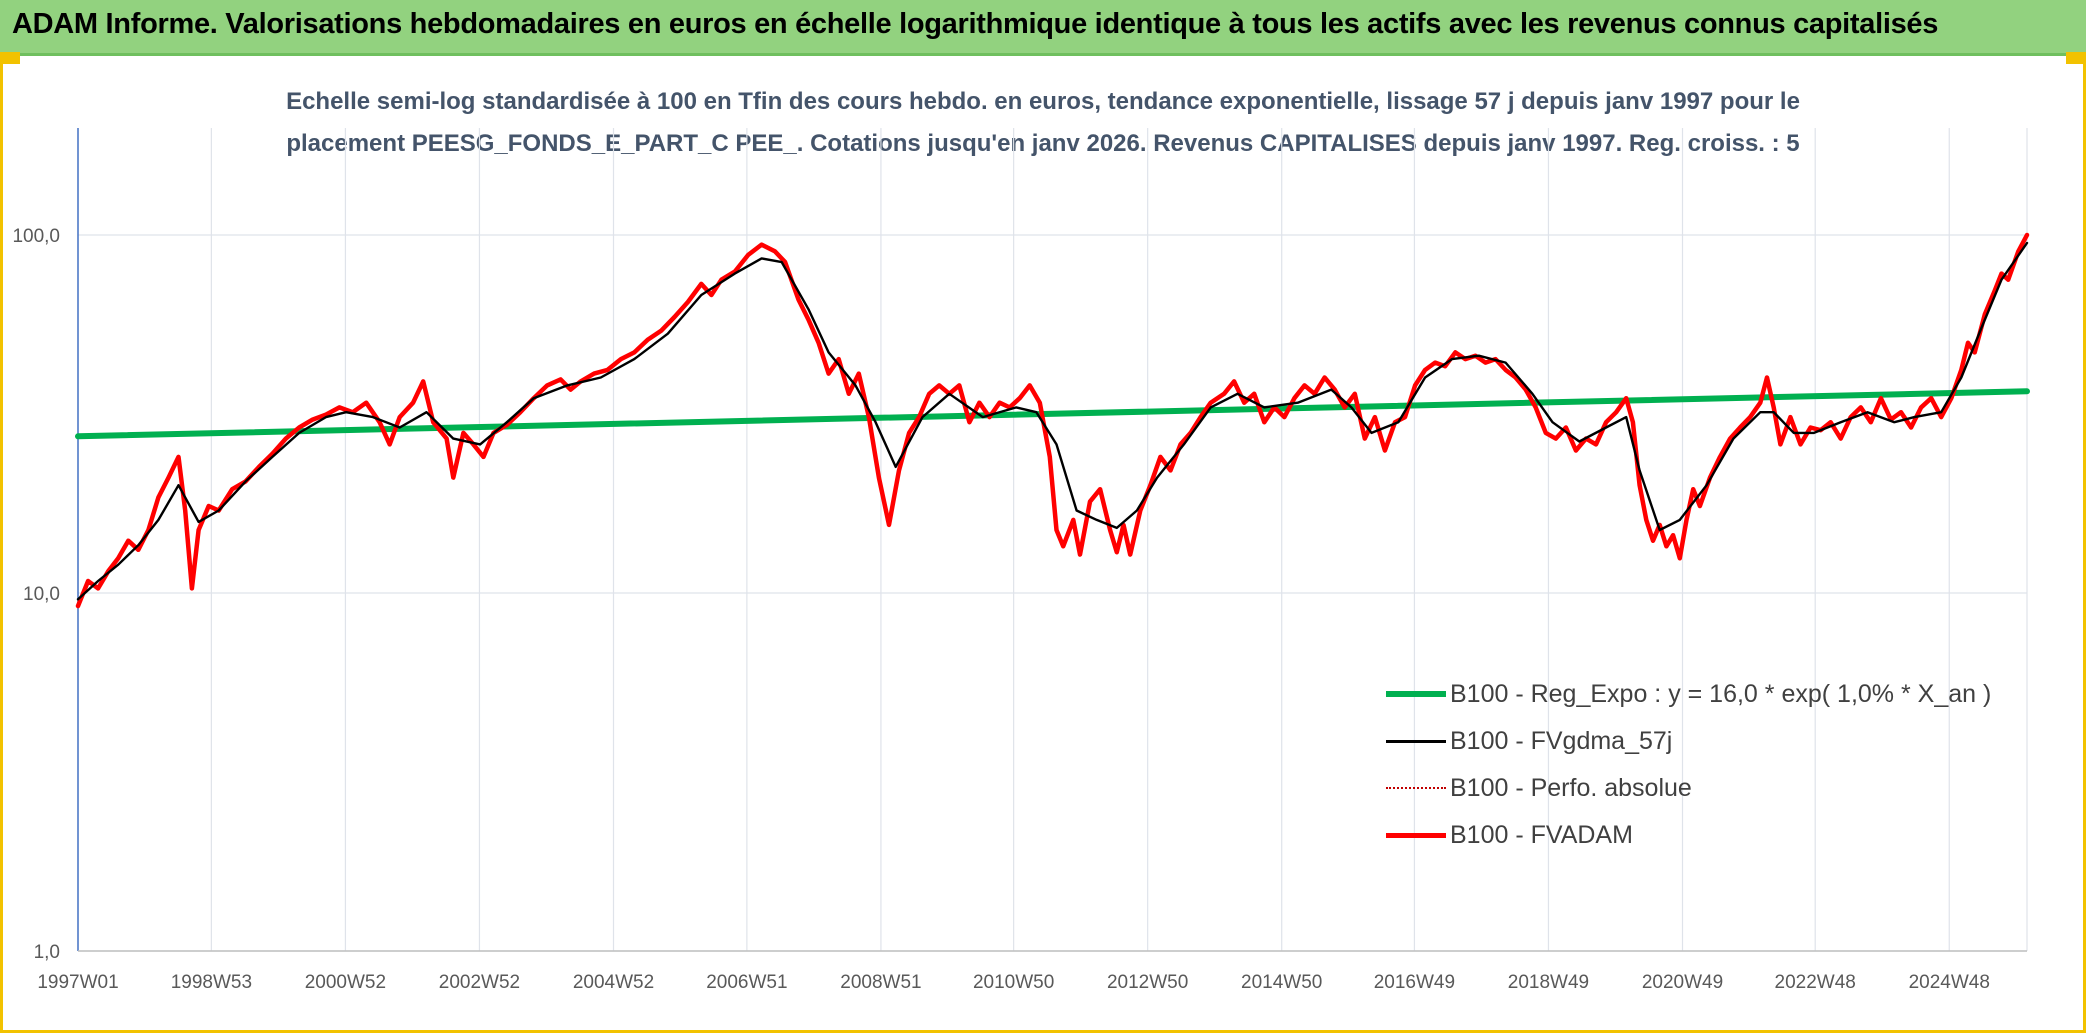  Describe the element at coordinates (613, 982) in the screenshot. I see `x-tick-label: 2004W52` at that location.